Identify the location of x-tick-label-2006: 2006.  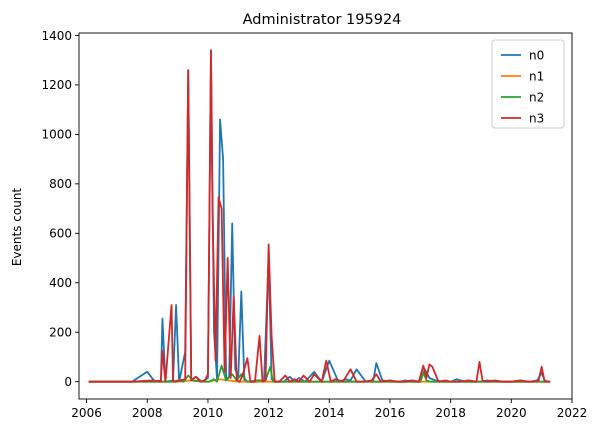
(86, 413).